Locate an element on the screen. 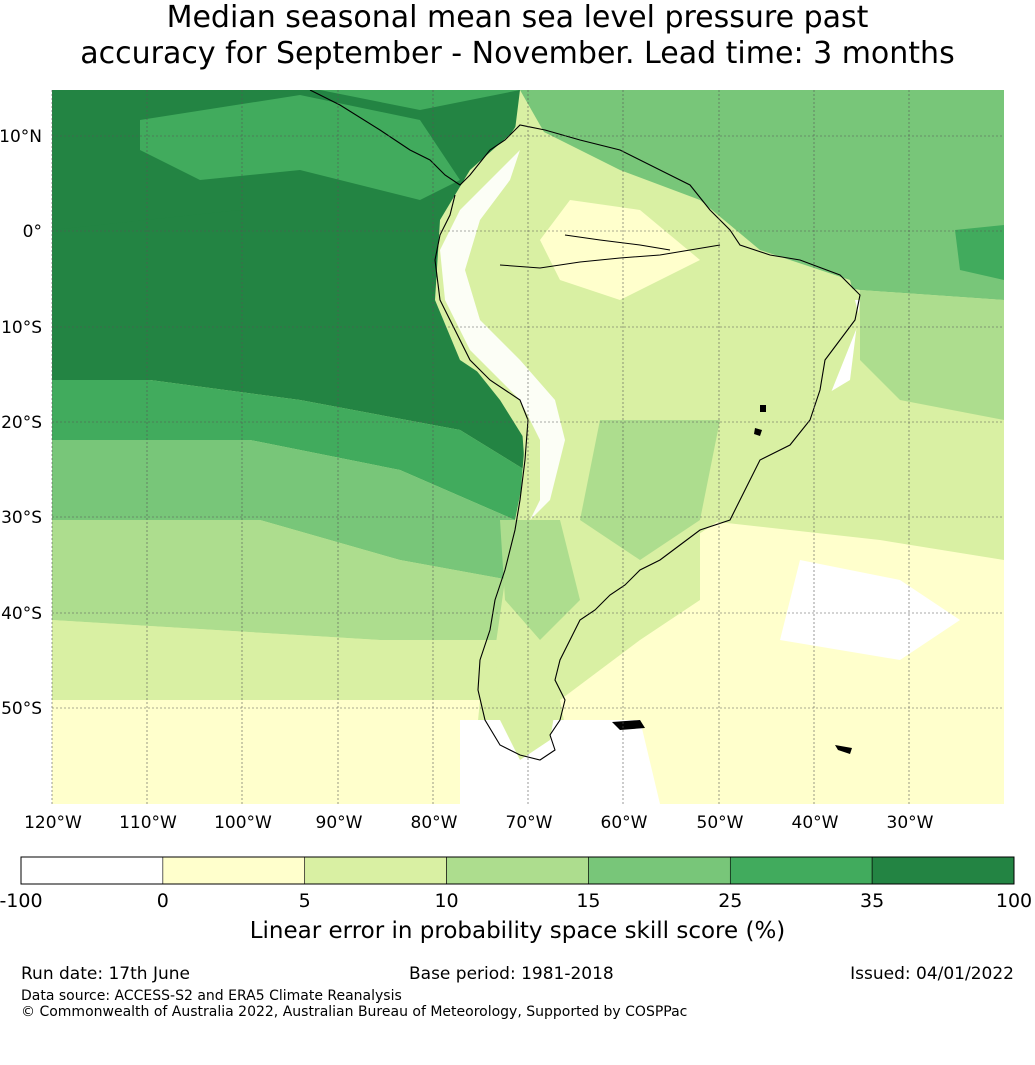 This screenshot has height=1065, width=1035. latitude-label: 20°S is located at coordinates (21, 423).